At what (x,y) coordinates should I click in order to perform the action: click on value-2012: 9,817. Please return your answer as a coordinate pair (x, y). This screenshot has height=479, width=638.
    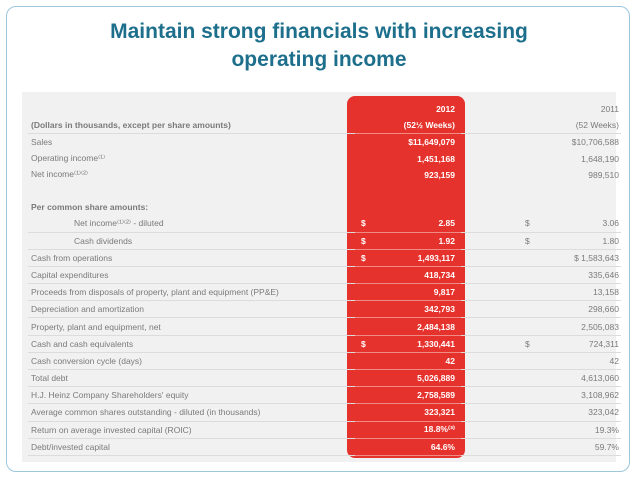
    Looking at the image, I should click on (408, 292).